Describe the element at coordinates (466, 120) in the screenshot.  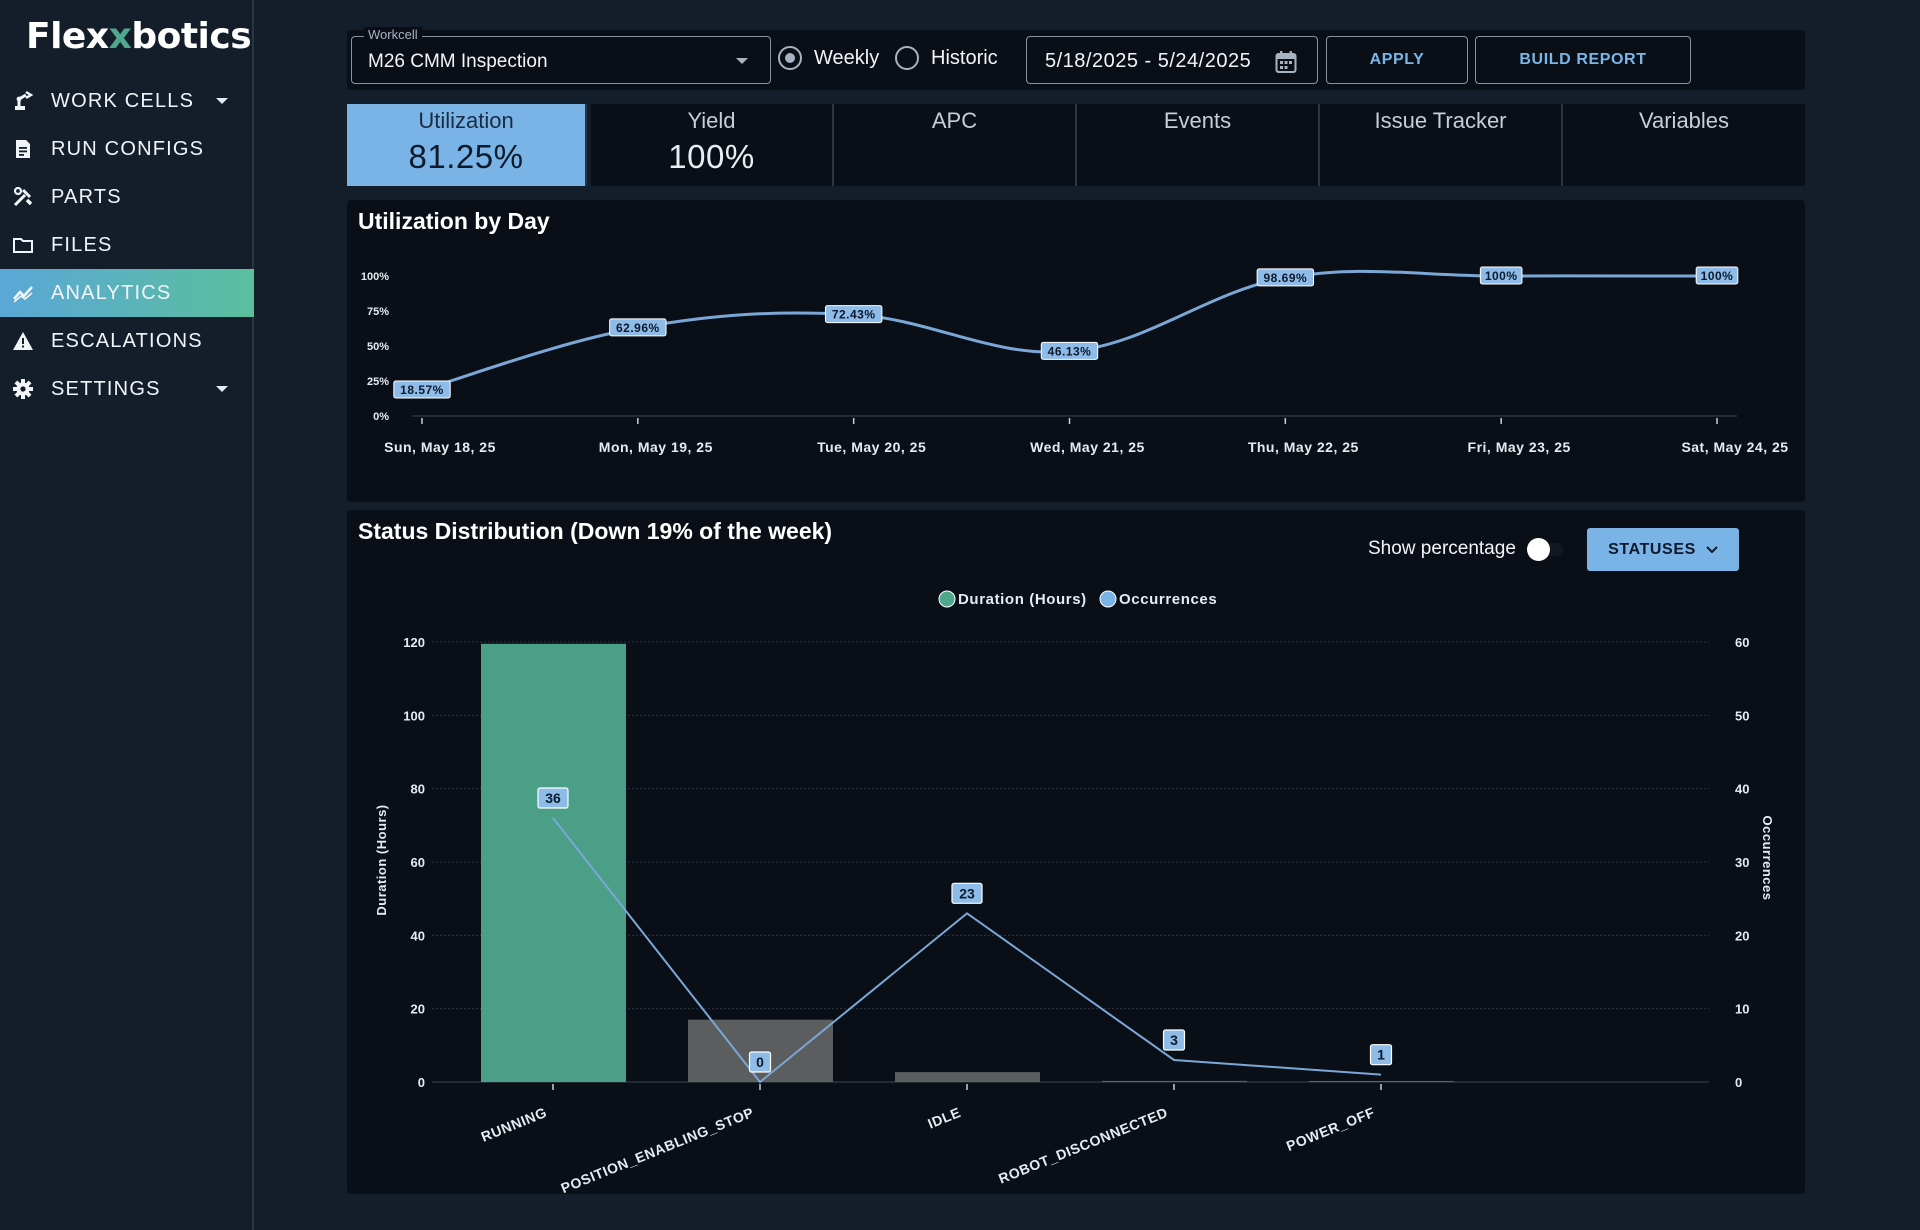
I see `metric-title: Utilization` at that location.